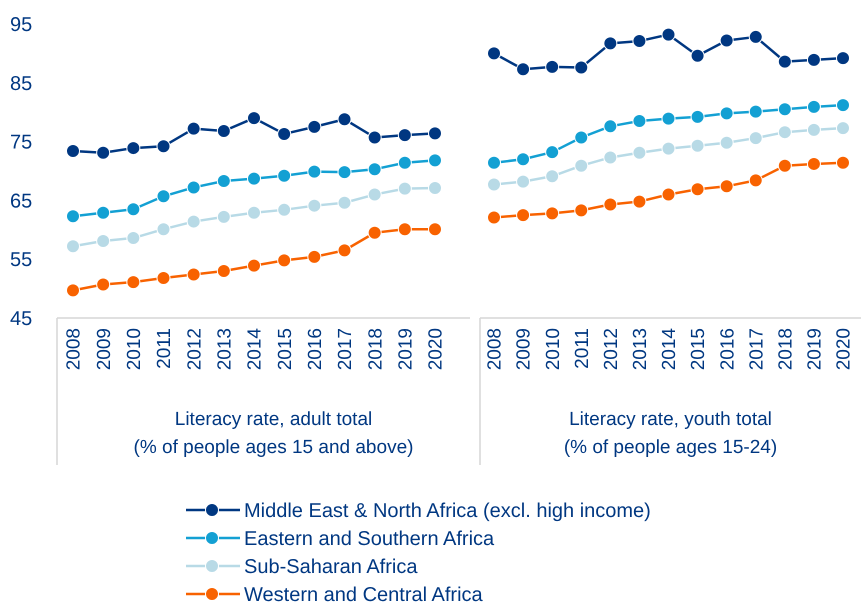  What do you see at coordinates (641, 349) in the screenshot?
I see `x-tick-label: 2013` at bounding box center [641, 349].